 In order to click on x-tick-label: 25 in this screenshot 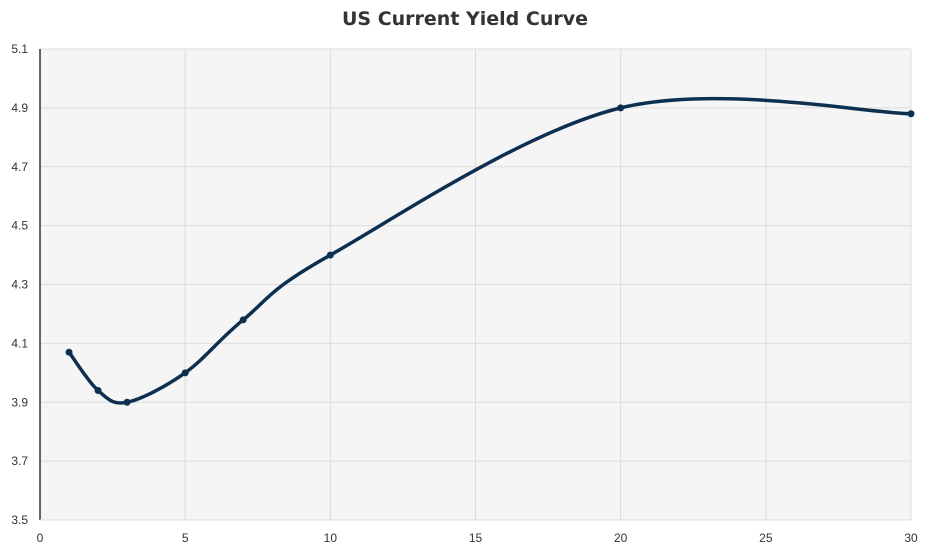, I will do `click(766, 538)`.